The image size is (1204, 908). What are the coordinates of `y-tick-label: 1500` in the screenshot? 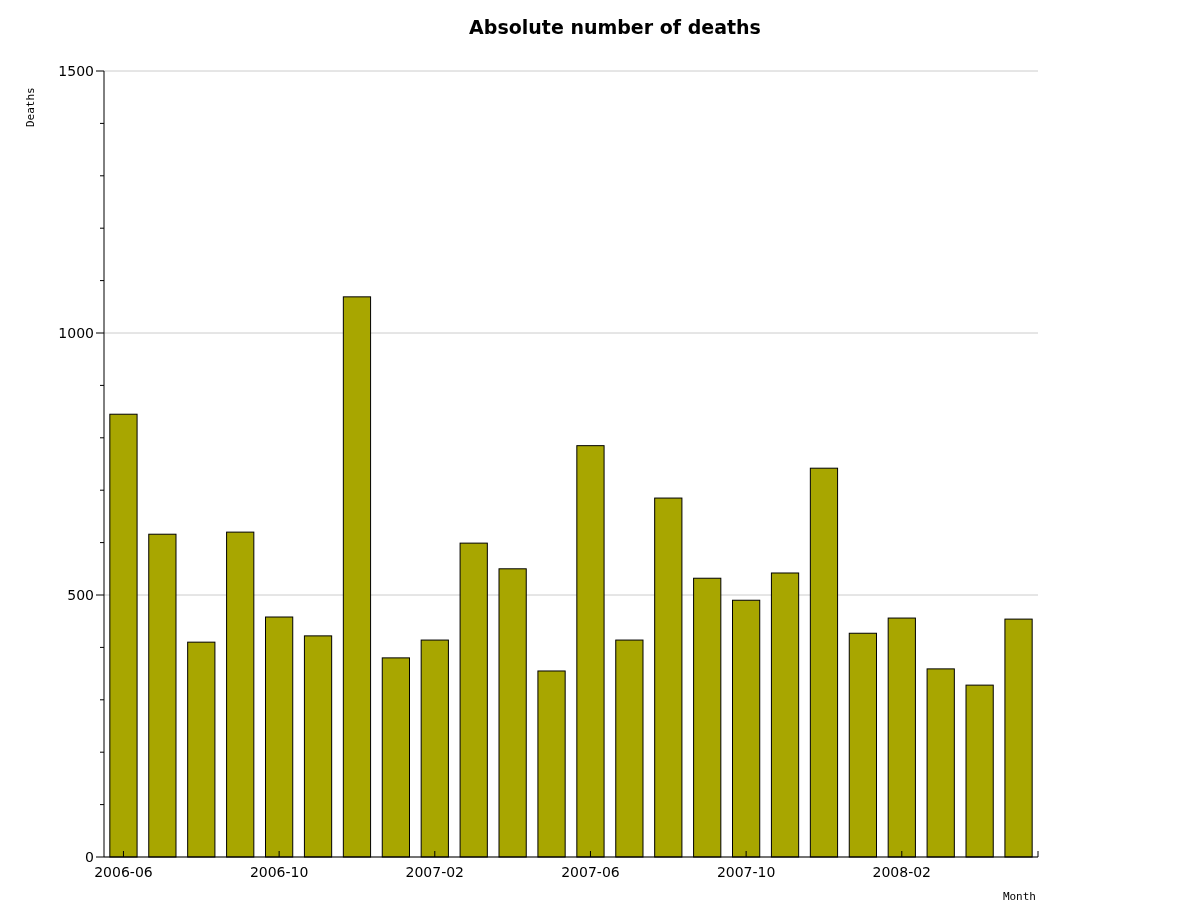 It's located at (76, 71).